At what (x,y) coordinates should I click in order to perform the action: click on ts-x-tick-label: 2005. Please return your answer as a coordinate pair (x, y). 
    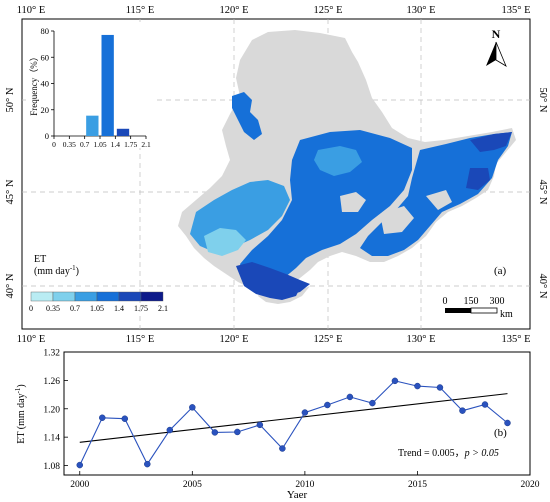
    Looking at the image, I should click on (192, 485).